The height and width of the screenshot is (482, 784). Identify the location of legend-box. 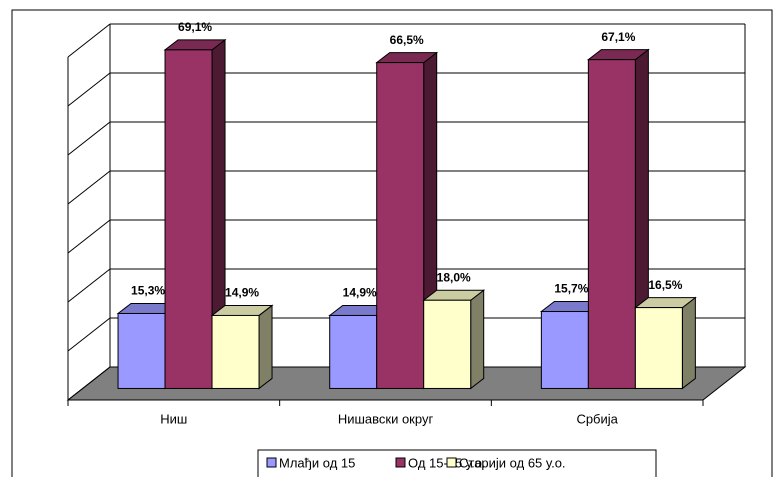
(457, 465).